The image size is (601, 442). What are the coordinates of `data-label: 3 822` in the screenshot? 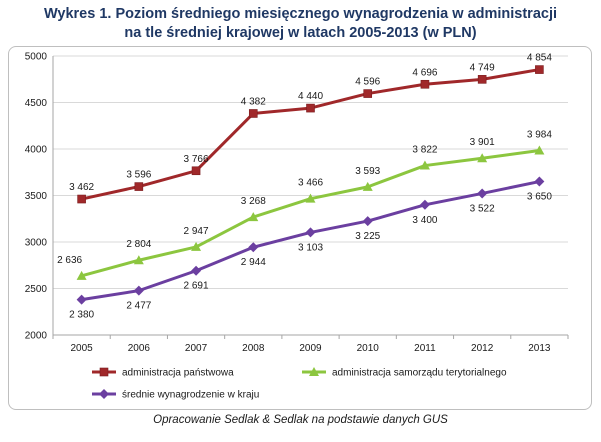 It's located at (424, 150).